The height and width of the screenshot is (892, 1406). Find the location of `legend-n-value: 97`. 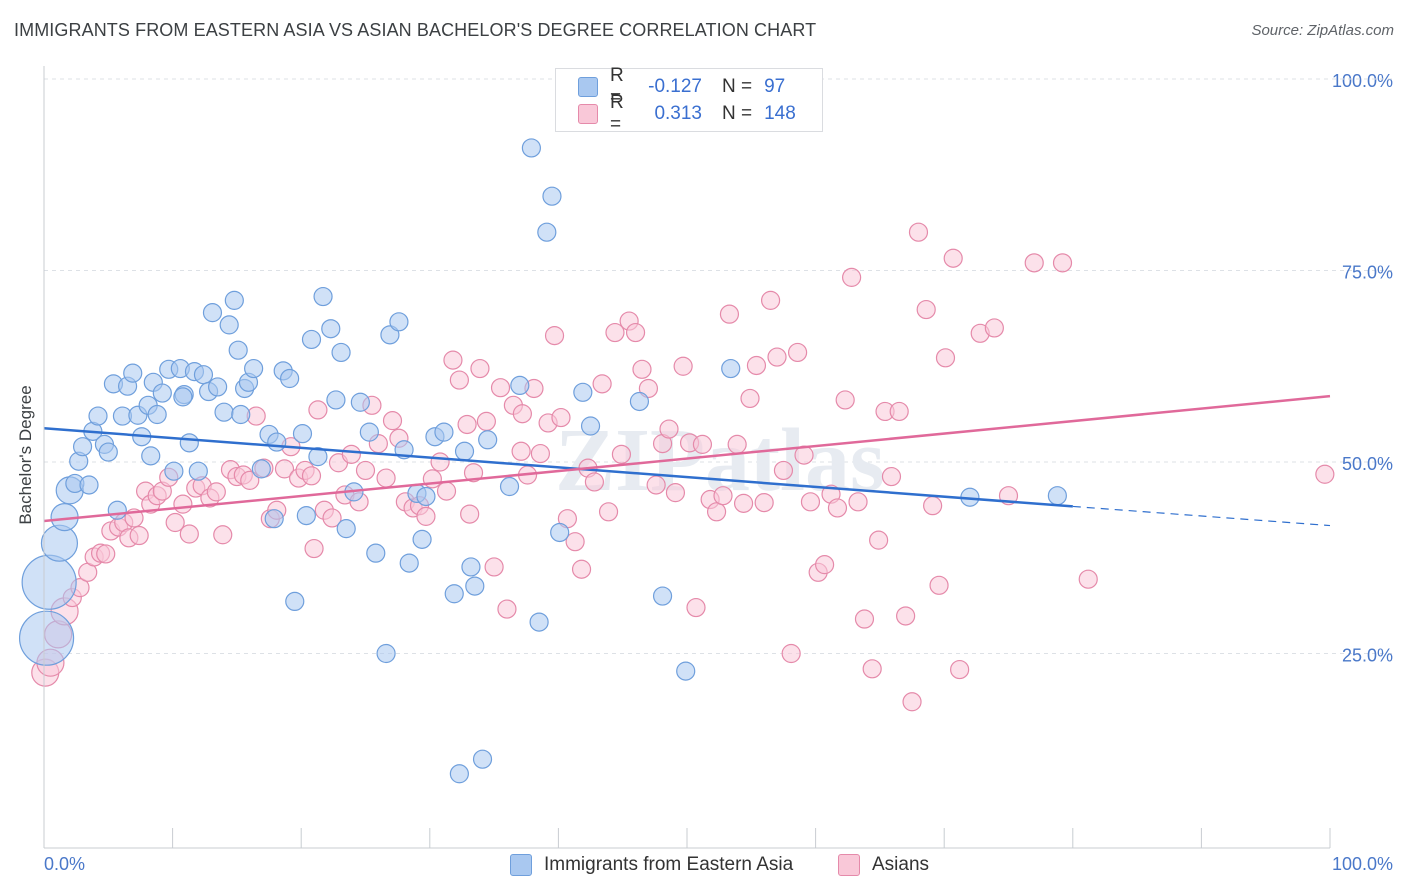

legend-n-value: 97 is located at coordinates (775, 86).